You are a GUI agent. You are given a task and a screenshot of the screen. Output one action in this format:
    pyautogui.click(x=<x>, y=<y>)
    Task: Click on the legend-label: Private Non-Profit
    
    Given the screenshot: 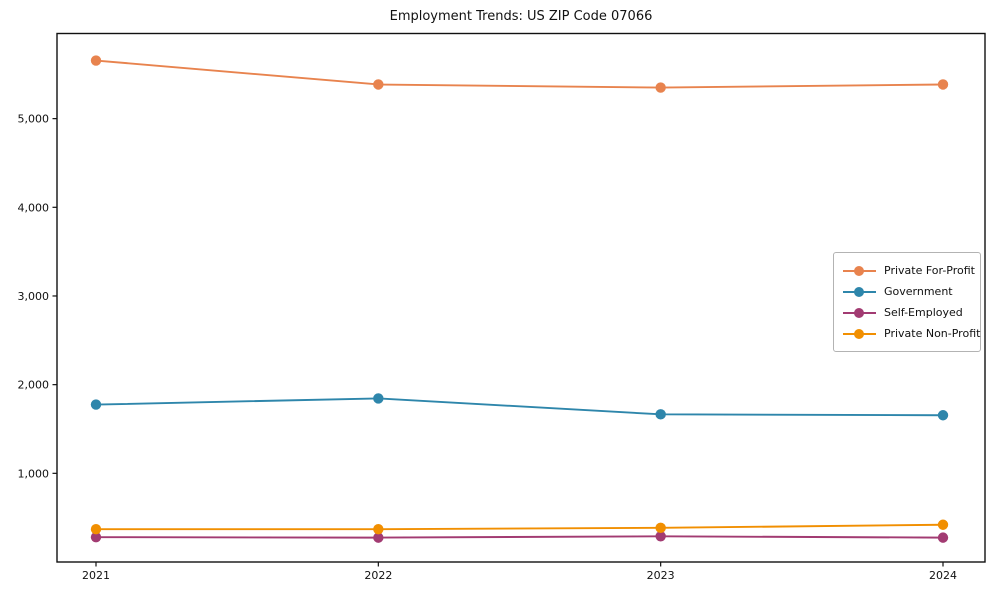 What is the action you would take?
    pyautogui.click(x=932, y=333)
    